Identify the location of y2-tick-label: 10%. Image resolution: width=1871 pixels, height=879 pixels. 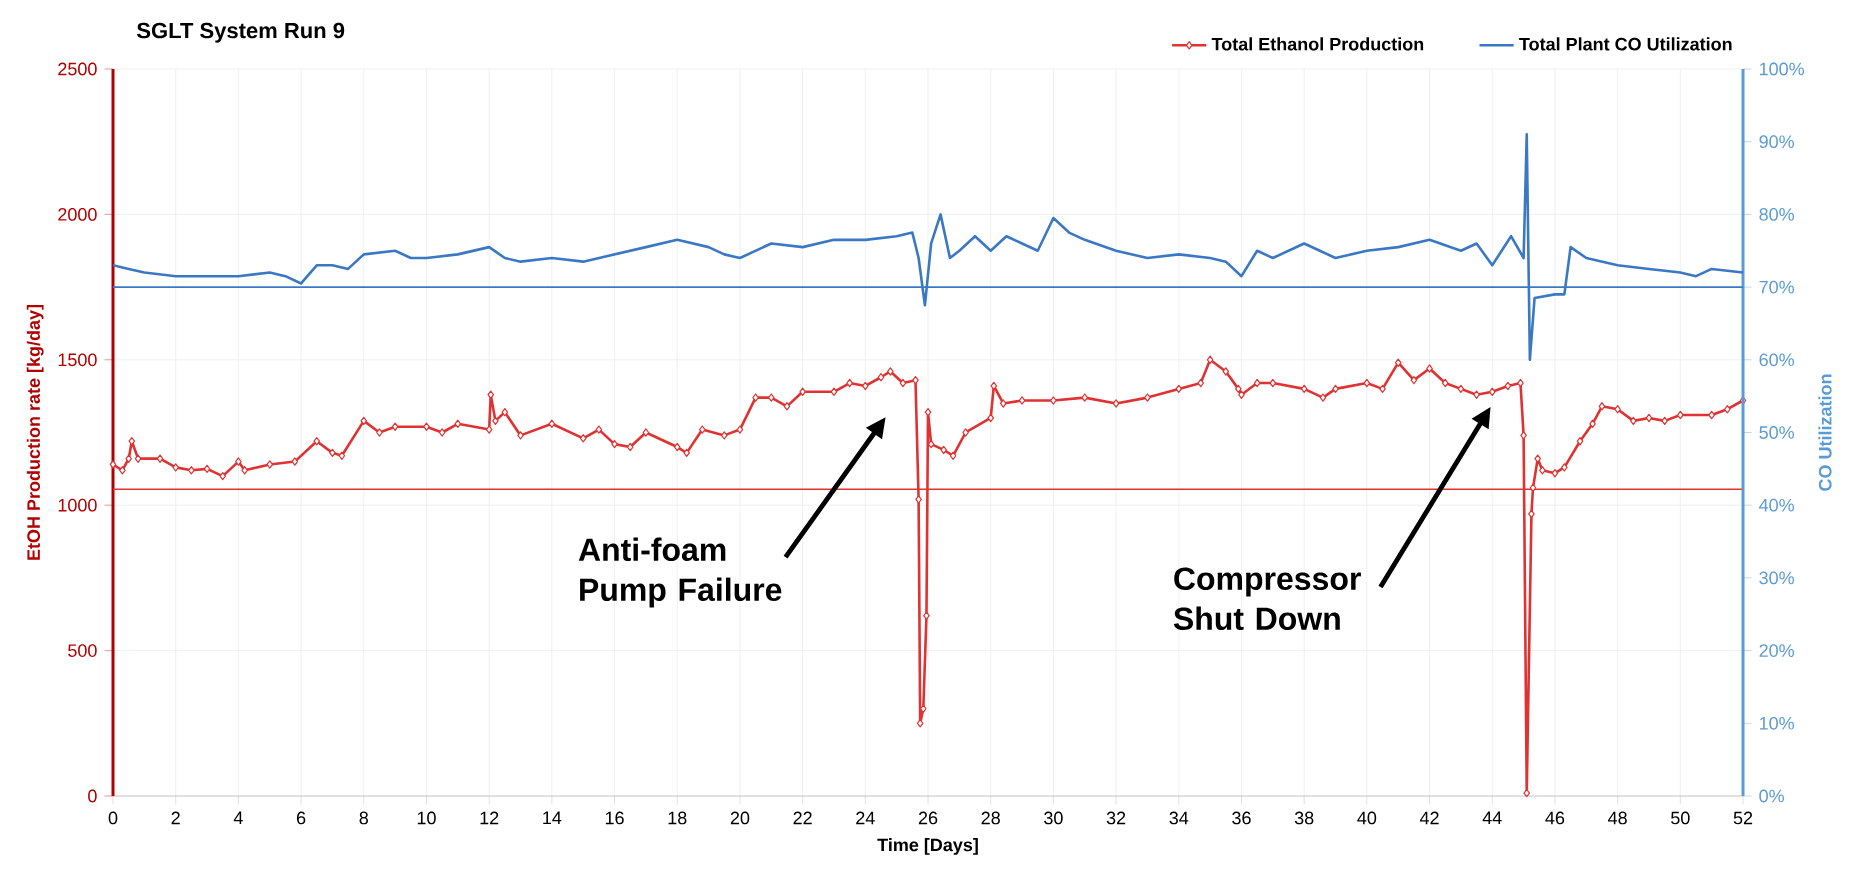
(1777, 723).